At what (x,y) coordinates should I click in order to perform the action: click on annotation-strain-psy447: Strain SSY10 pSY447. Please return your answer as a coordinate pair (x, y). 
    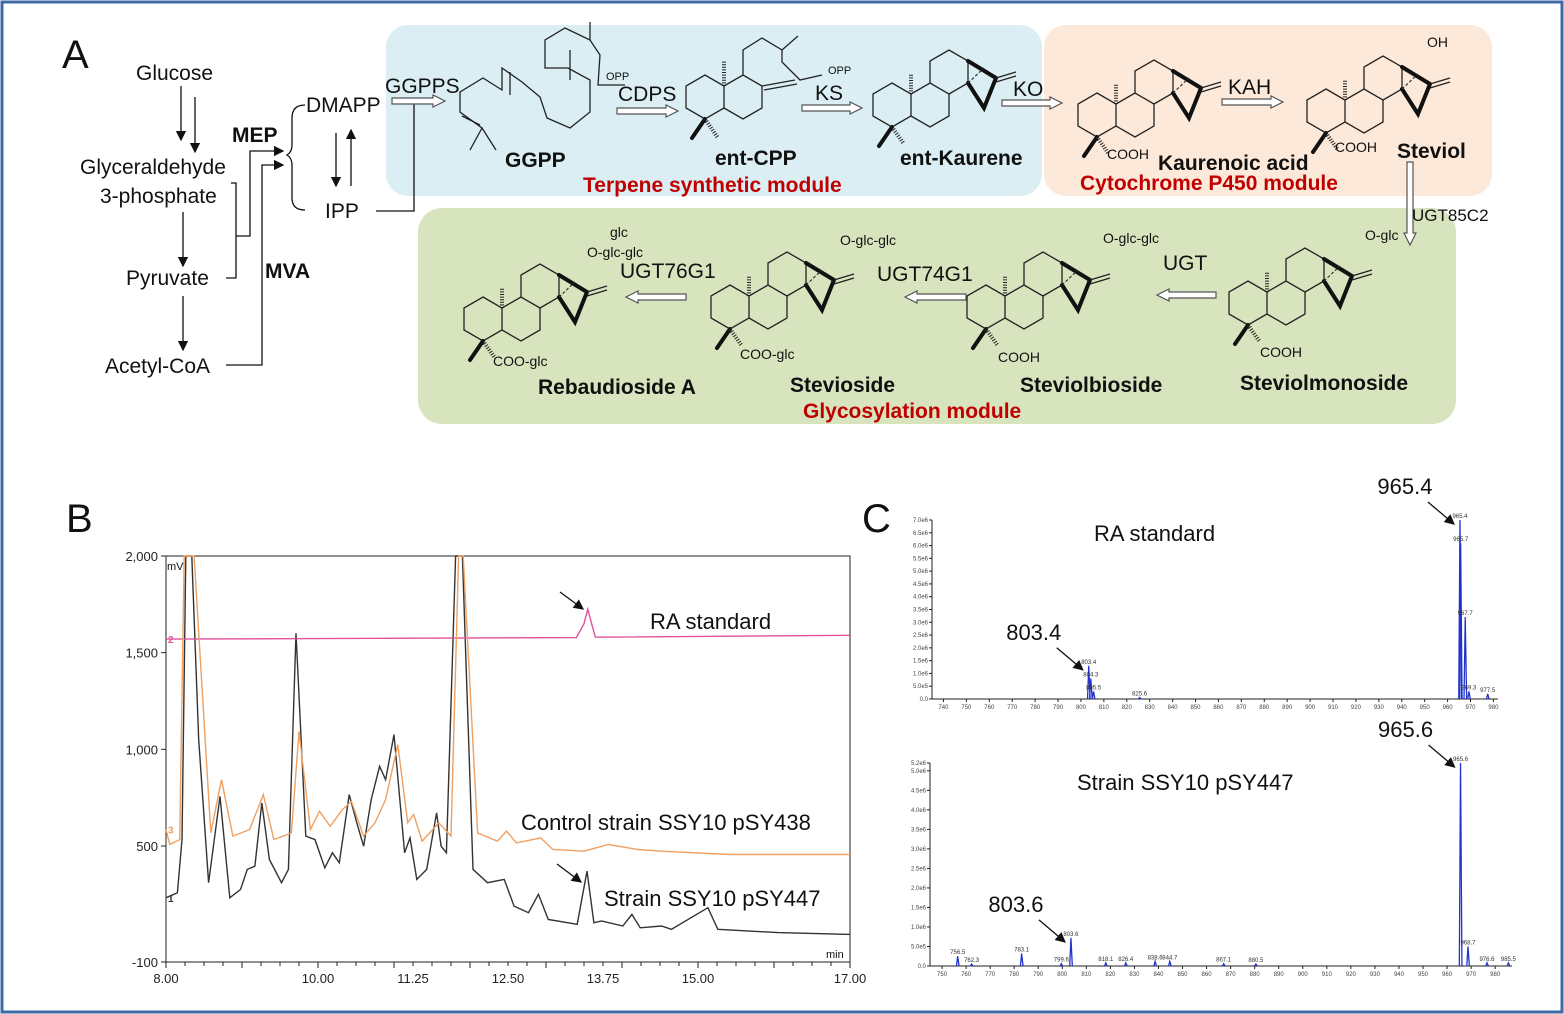
    Looking at the image, I should click on (712, 898).